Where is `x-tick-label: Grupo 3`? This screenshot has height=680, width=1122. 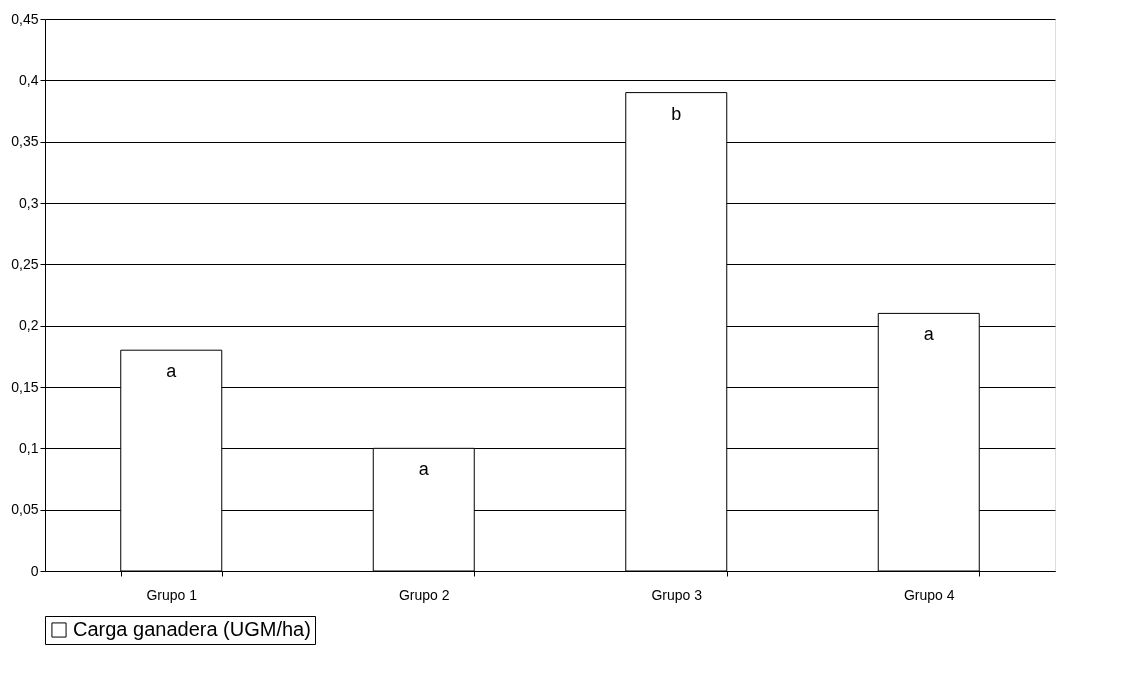
x-tick-label: Grupo 3 is located at coordinates (677, 594).